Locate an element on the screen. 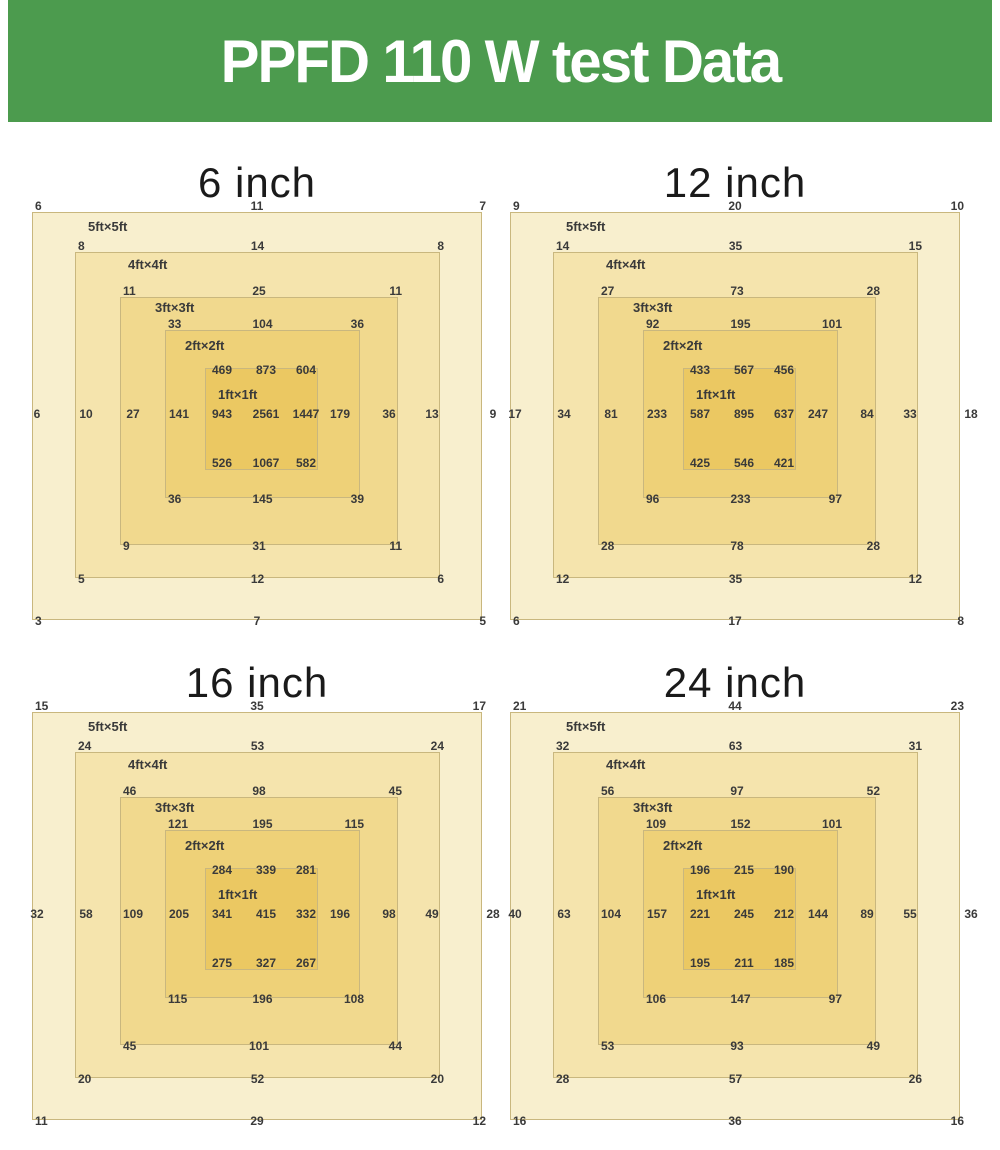 Image resolution: width=1000 pixels, height=1150 pixels. inner-grid-value: 332 is located at coordinates (306, 914).